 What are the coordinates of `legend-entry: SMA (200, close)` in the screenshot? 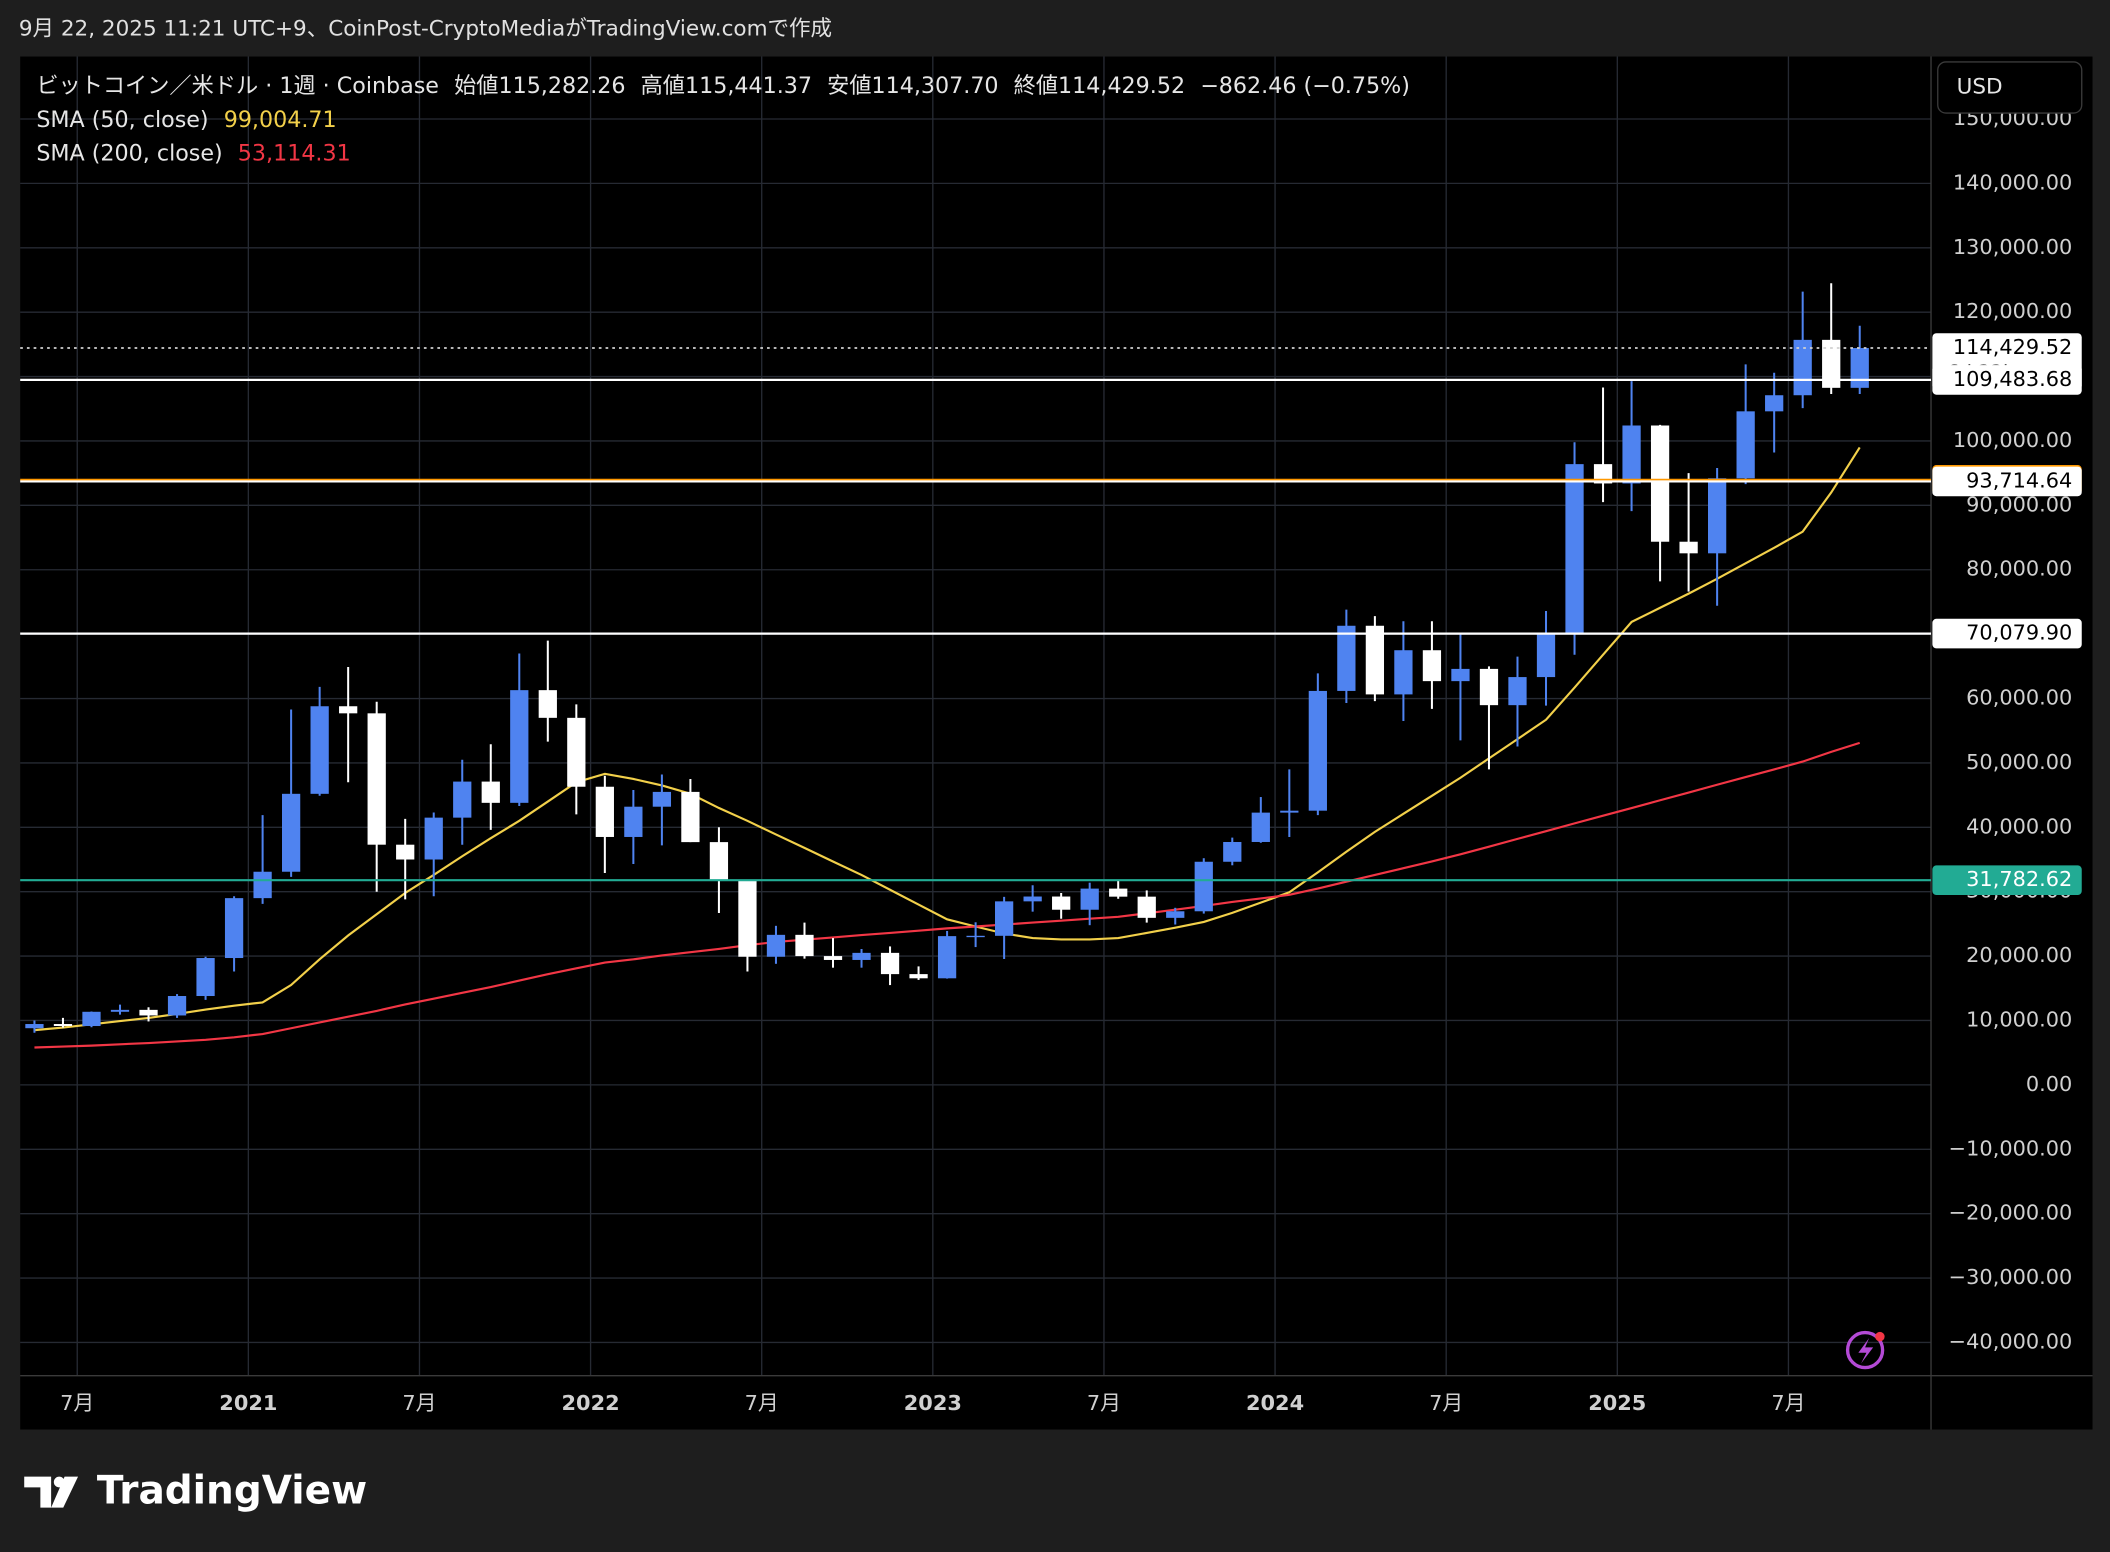 It's located at (129, 153).